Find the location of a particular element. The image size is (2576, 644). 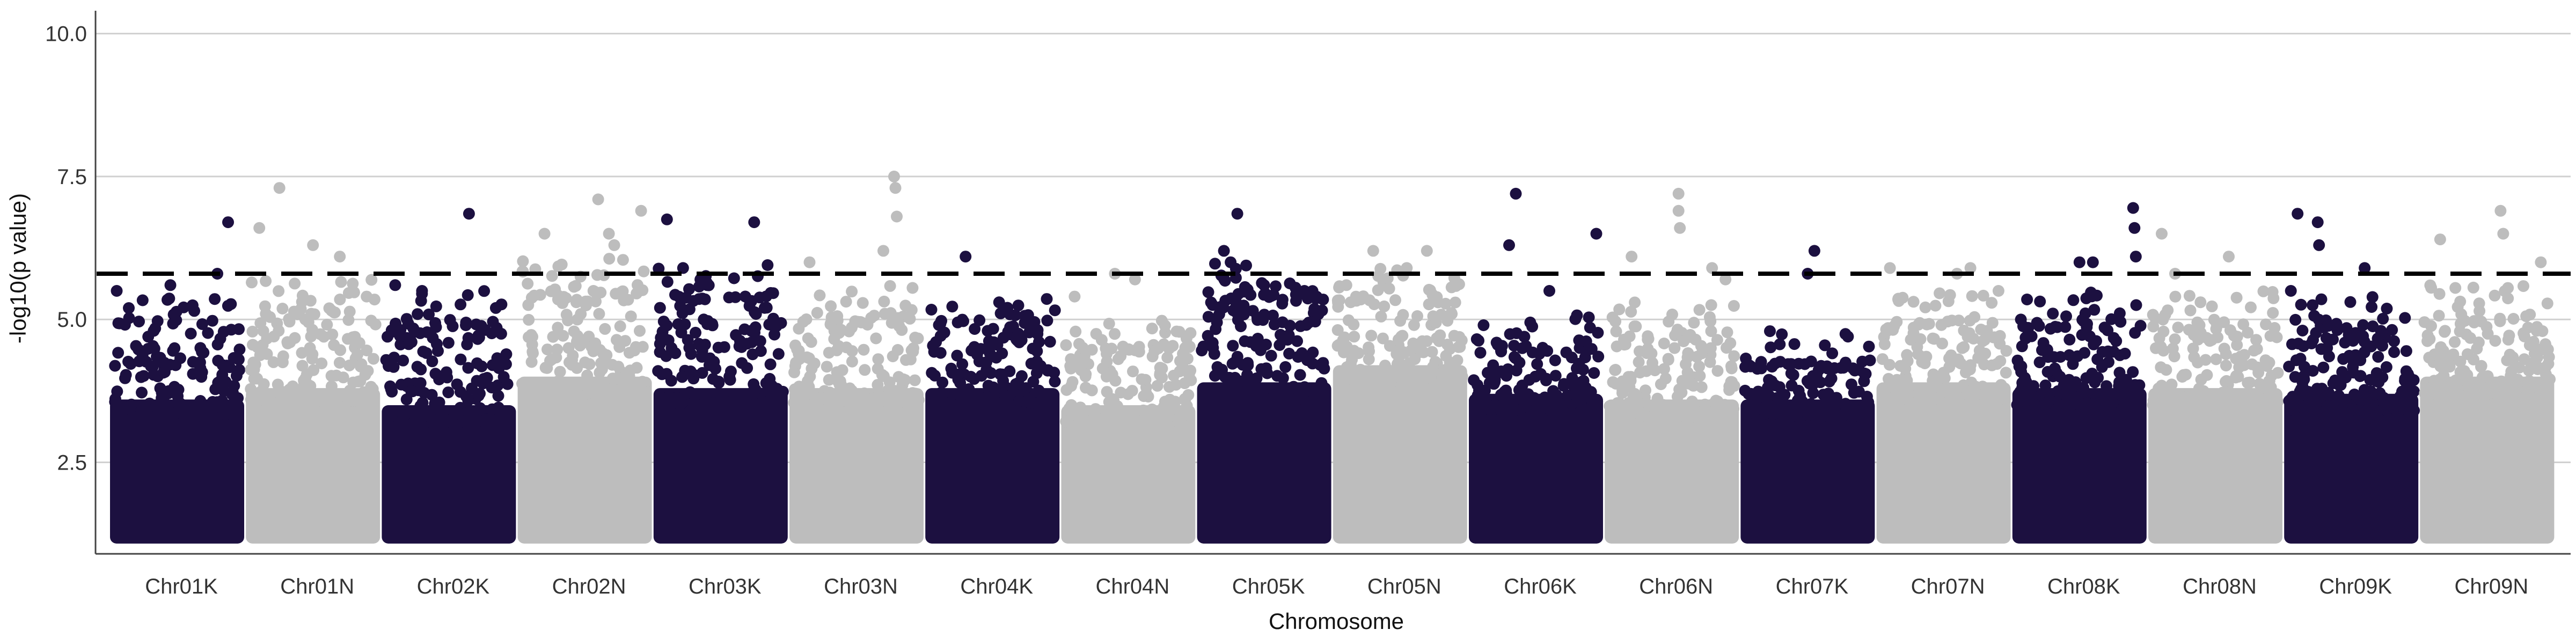

y-tick-label: 2.5 is located at coordinates (72, 463).